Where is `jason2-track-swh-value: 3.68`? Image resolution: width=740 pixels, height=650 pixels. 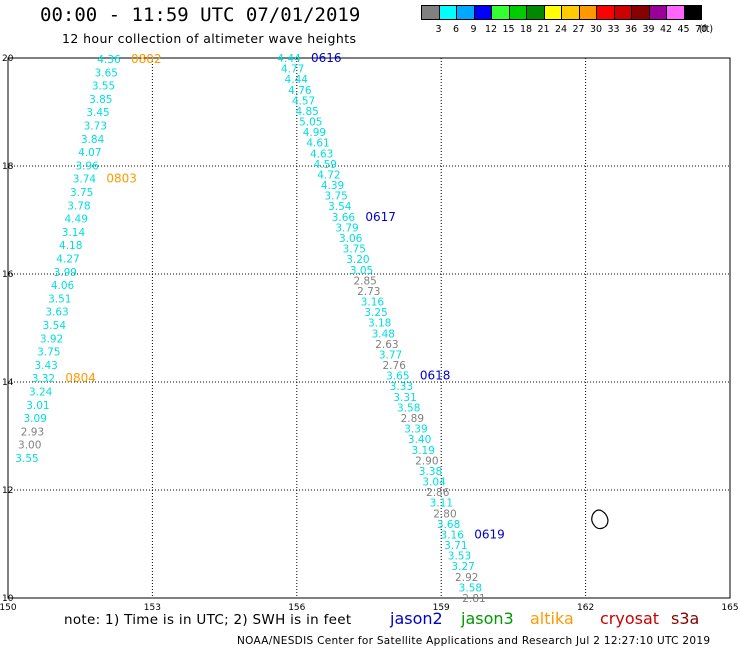
jason2-track-swh-value: 3.68 is located at coordinates (448, 525).